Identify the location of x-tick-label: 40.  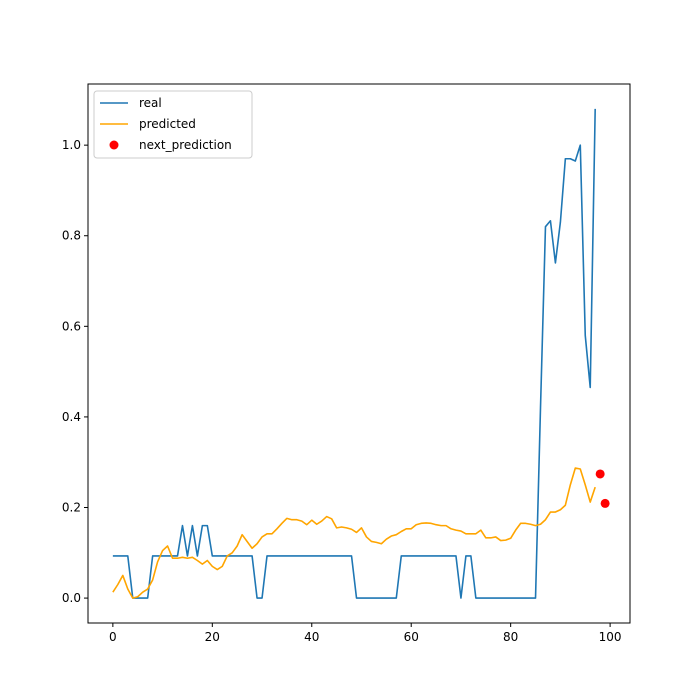
(311, 637).